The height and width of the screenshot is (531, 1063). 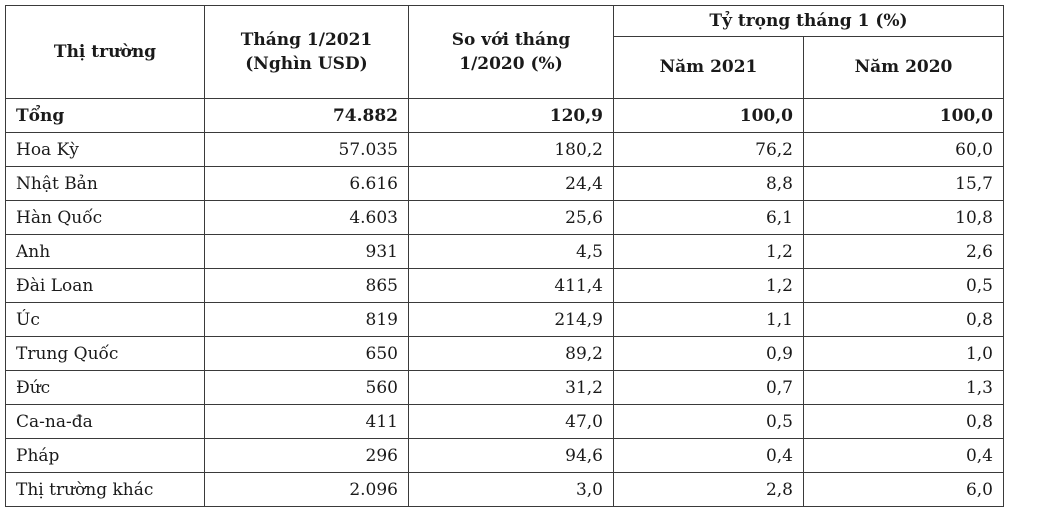 I want to click on value-cell: 6.616, so click(x=306, y=183).